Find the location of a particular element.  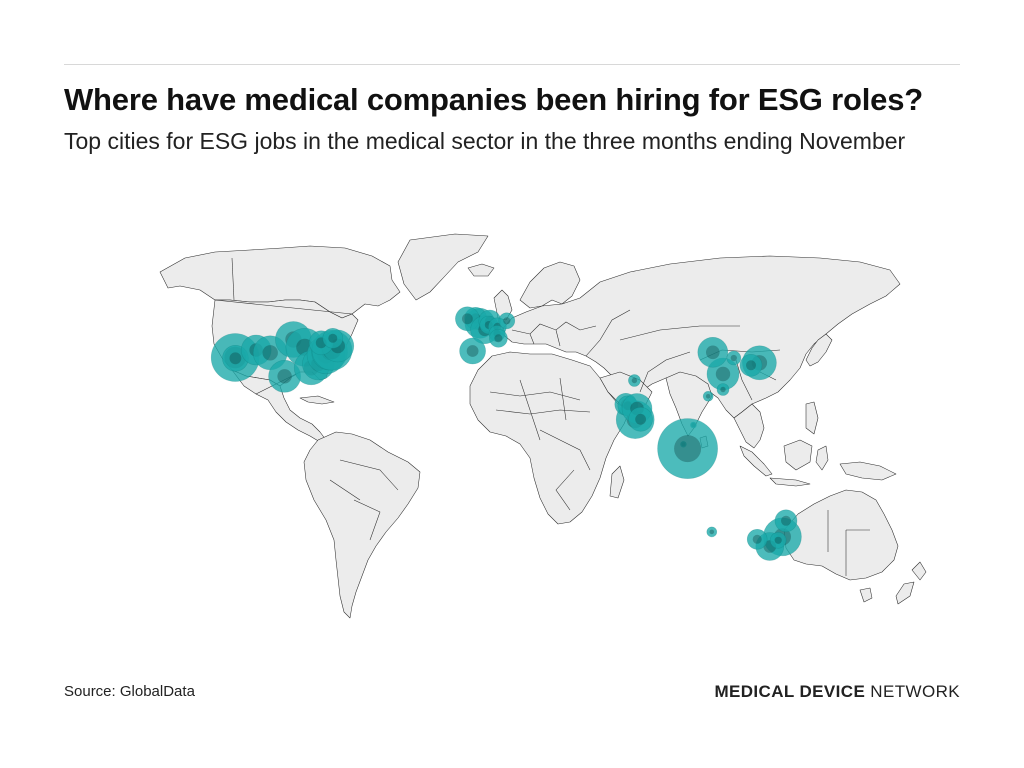

land-south-america is located at coordinates (362, 525).